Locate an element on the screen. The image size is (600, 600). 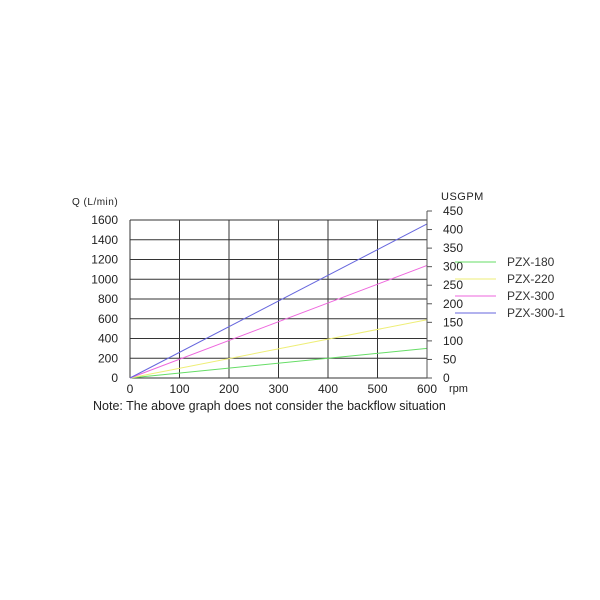
y2-tick-label: 200 is located at coordinates (453, 304).